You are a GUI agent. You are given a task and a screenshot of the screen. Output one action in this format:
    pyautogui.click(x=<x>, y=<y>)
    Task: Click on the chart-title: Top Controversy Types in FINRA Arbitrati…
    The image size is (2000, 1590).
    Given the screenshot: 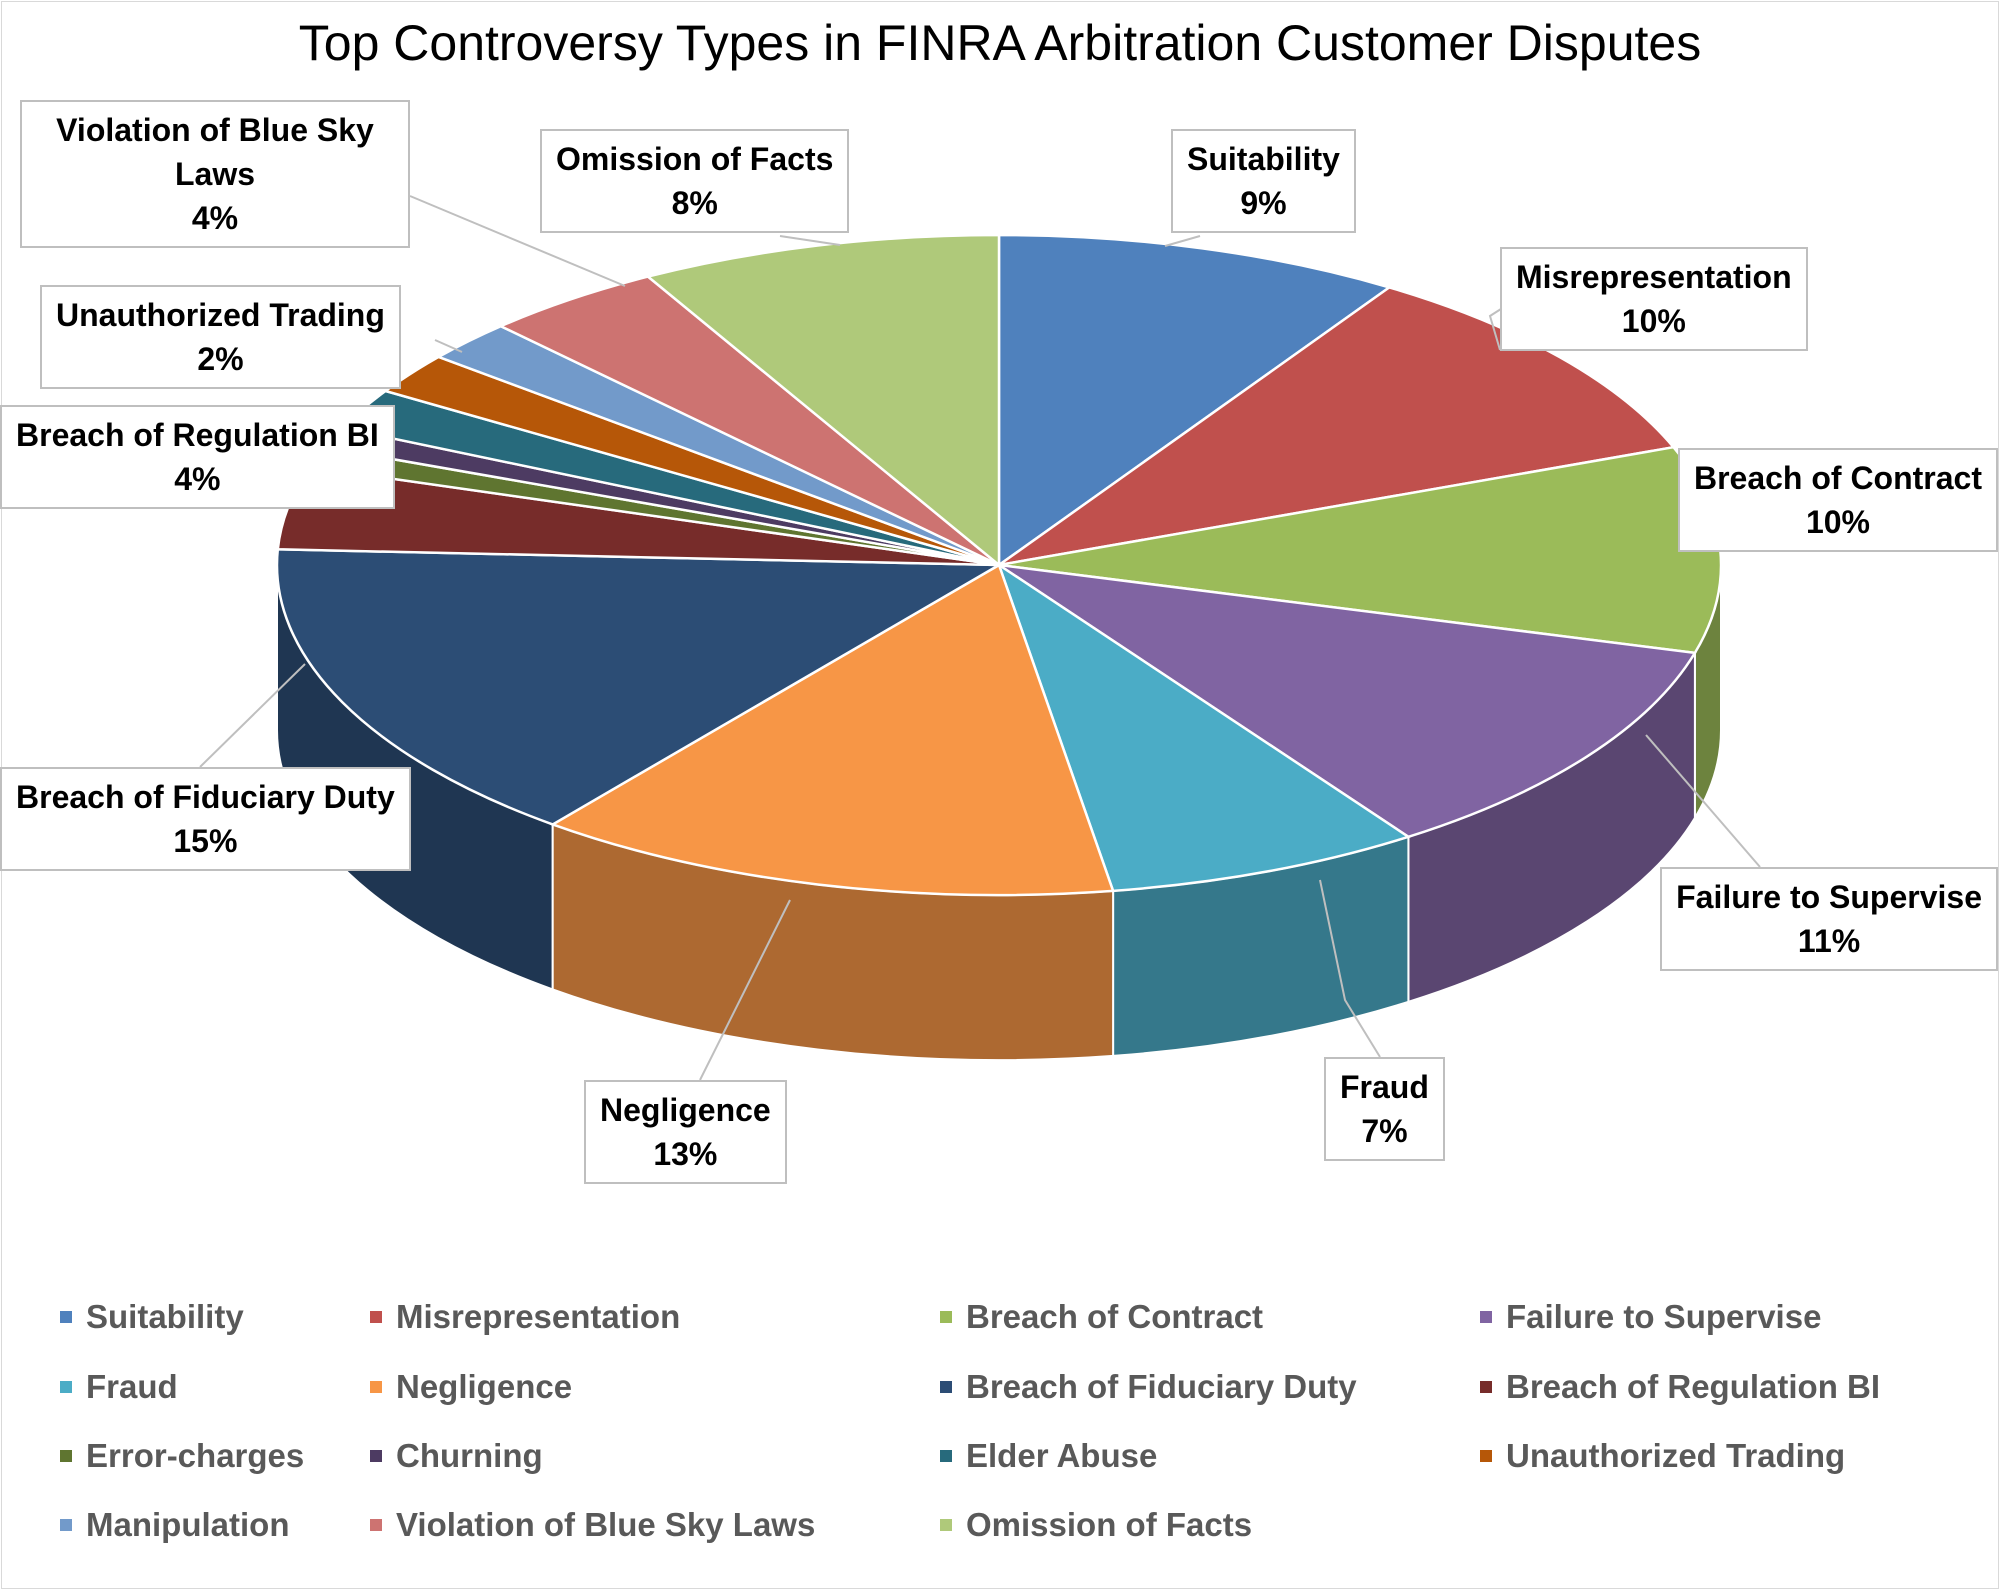 What is the action you would take?
    pyautogui.click(x=1000, y=43)
    